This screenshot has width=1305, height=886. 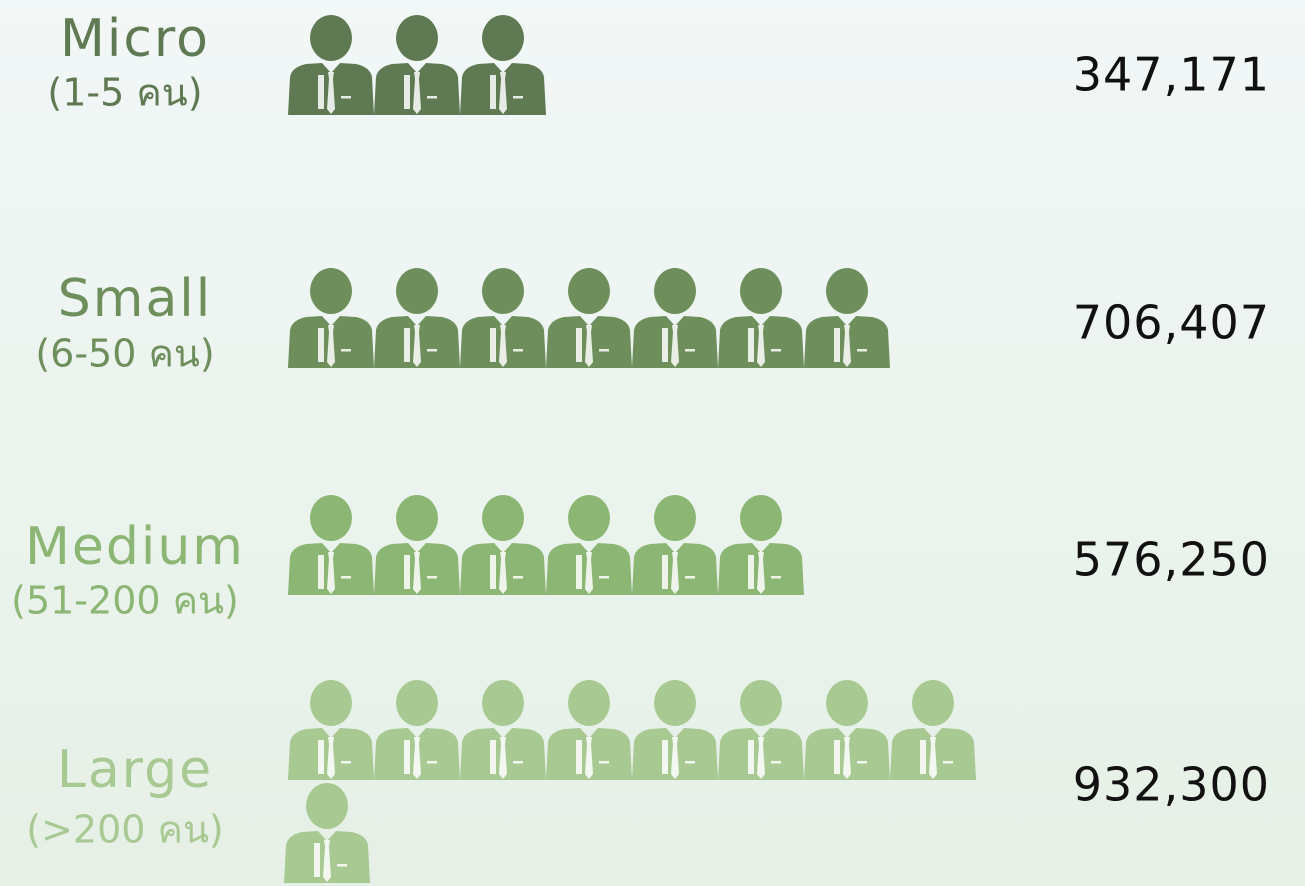 What do you see at coordinates (1171, 323) in the screenshot?
I see `value-label: 706,407` at bounding box center [1171, 323].